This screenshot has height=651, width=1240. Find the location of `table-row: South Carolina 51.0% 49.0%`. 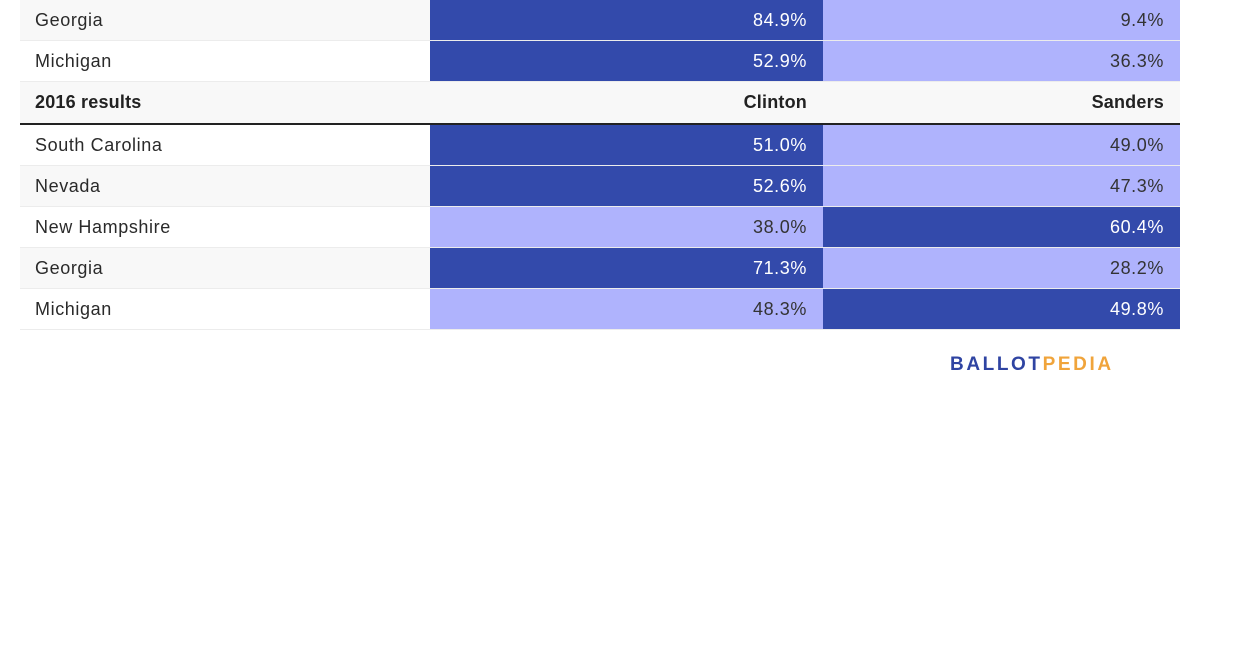

table-row: South Carolina 51.0% 49.0% is located at coordinates (600, 145).